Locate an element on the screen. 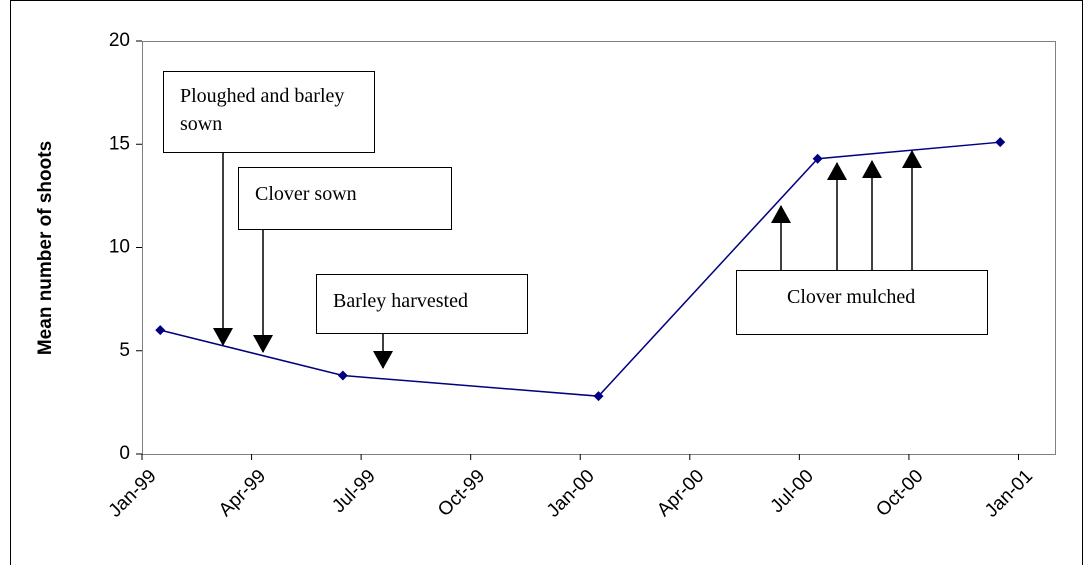 The height and width of the screenshot is (565, 1083). annotation: Clover sown is located at coordinates (345, 198).